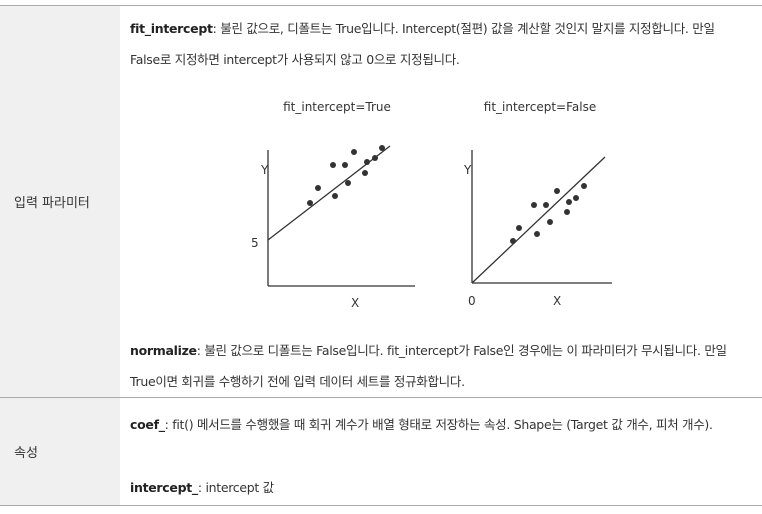 This screenshot has height=514, width=762. What do you see at coordinates (255, 243) in the screenshot?
I see `axis-label: 5` at bounding box center [255, 243].